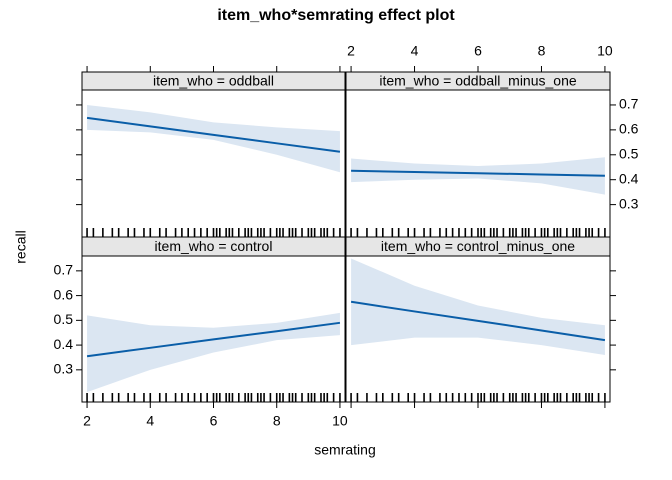  What do you see at coordinates (213, 81) in the screenshot?
I see `panel-title: item_who = oddball` at bounding box center [213, 81].